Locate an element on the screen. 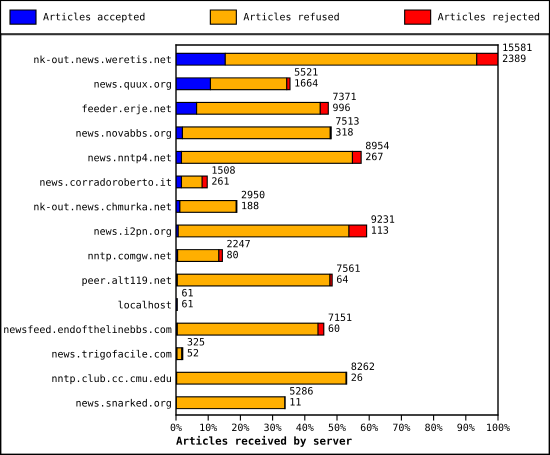 The image size is (550, 455). annotation: 9231 is located at coordinates (382, 219).